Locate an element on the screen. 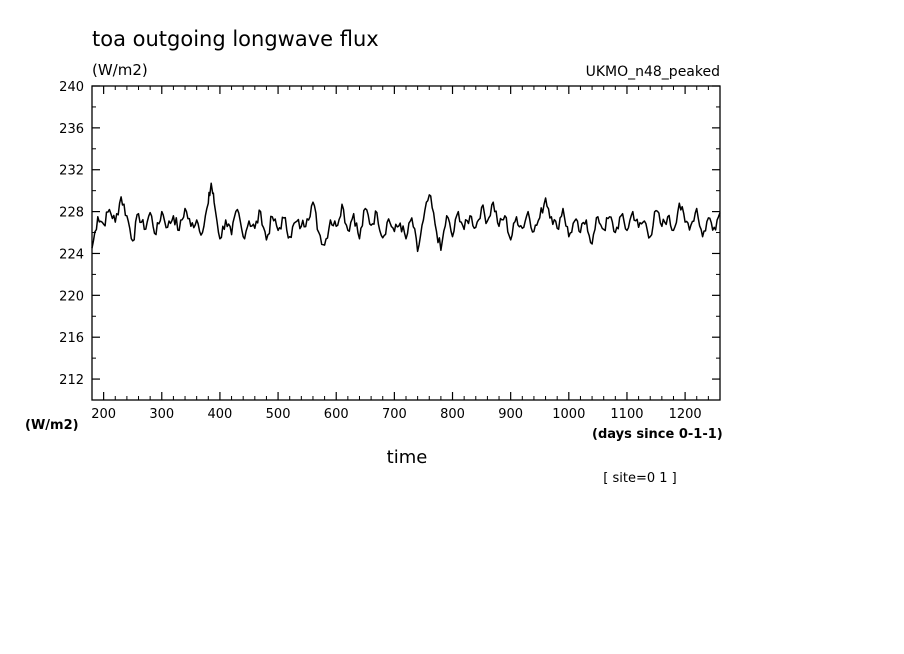  site-label: [ site=0 1 ] is located at coordinates (639, 478).